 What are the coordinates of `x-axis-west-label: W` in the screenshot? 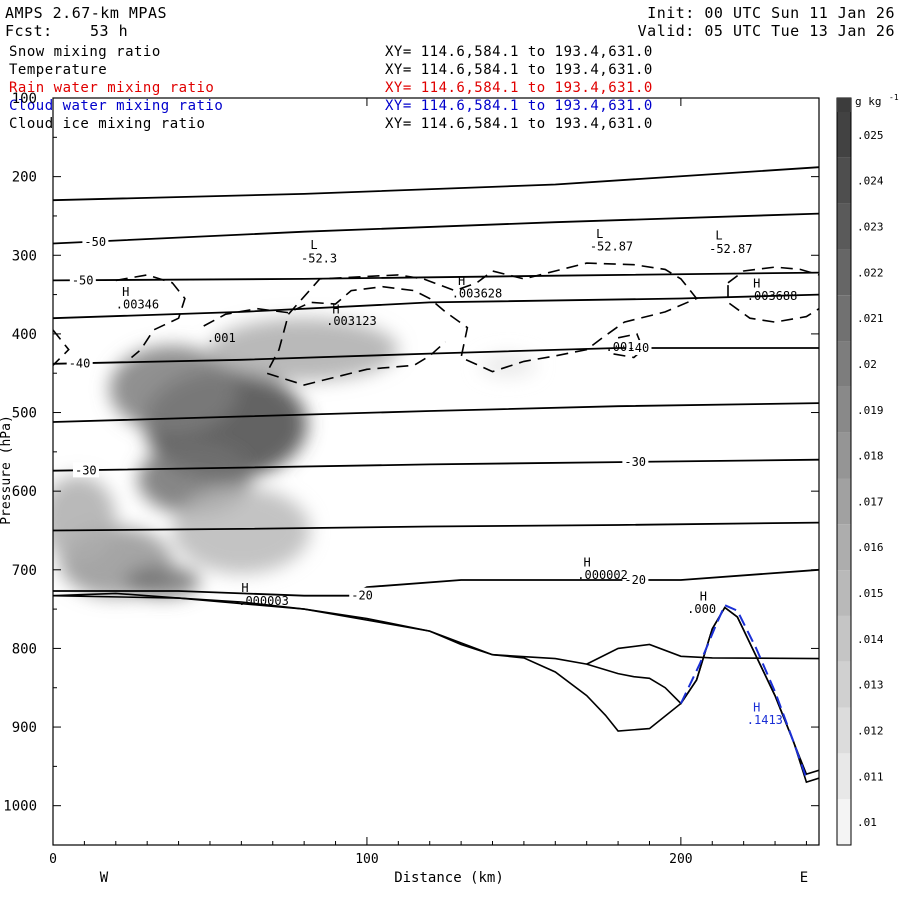 It's located at (104, 878).